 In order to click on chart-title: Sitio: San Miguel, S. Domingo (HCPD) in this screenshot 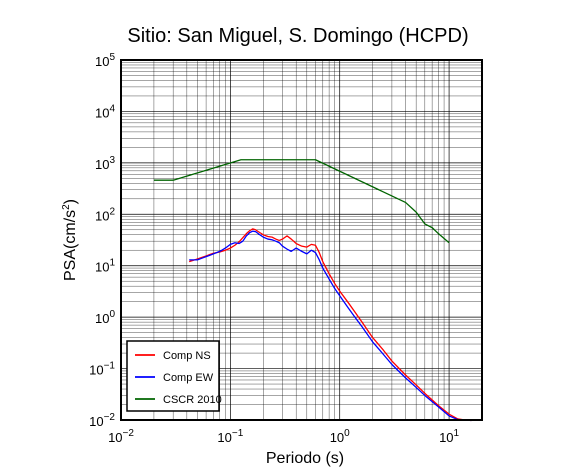, I will do `click(297, 36)`.